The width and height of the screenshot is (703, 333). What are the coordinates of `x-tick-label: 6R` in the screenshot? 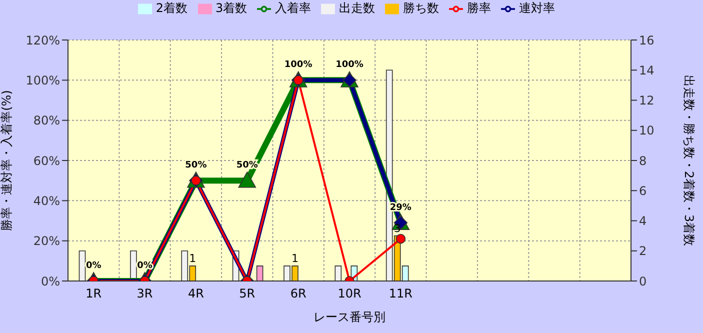 It's located at (298, 293).